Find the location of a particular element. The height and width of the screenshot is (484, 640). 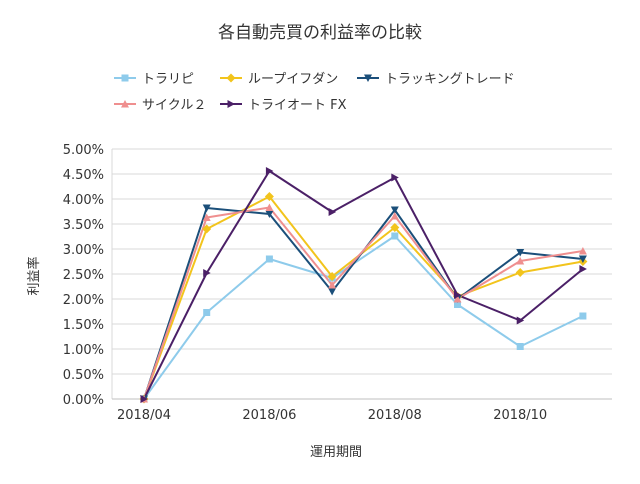

legend-item-1: トラリピ is located at coordinates (154, 79).